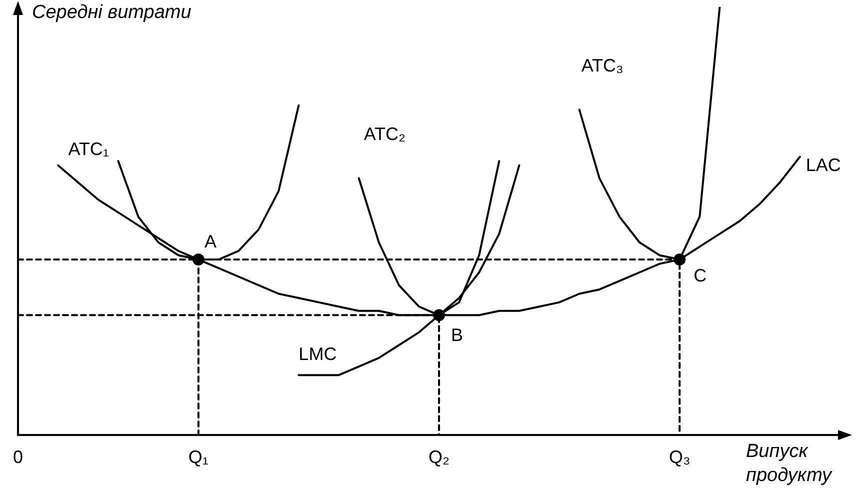  What do you see at coordinates (317, 354) in the screenshot?
I see `series-label: LMC` at bounding box center [317, 354].